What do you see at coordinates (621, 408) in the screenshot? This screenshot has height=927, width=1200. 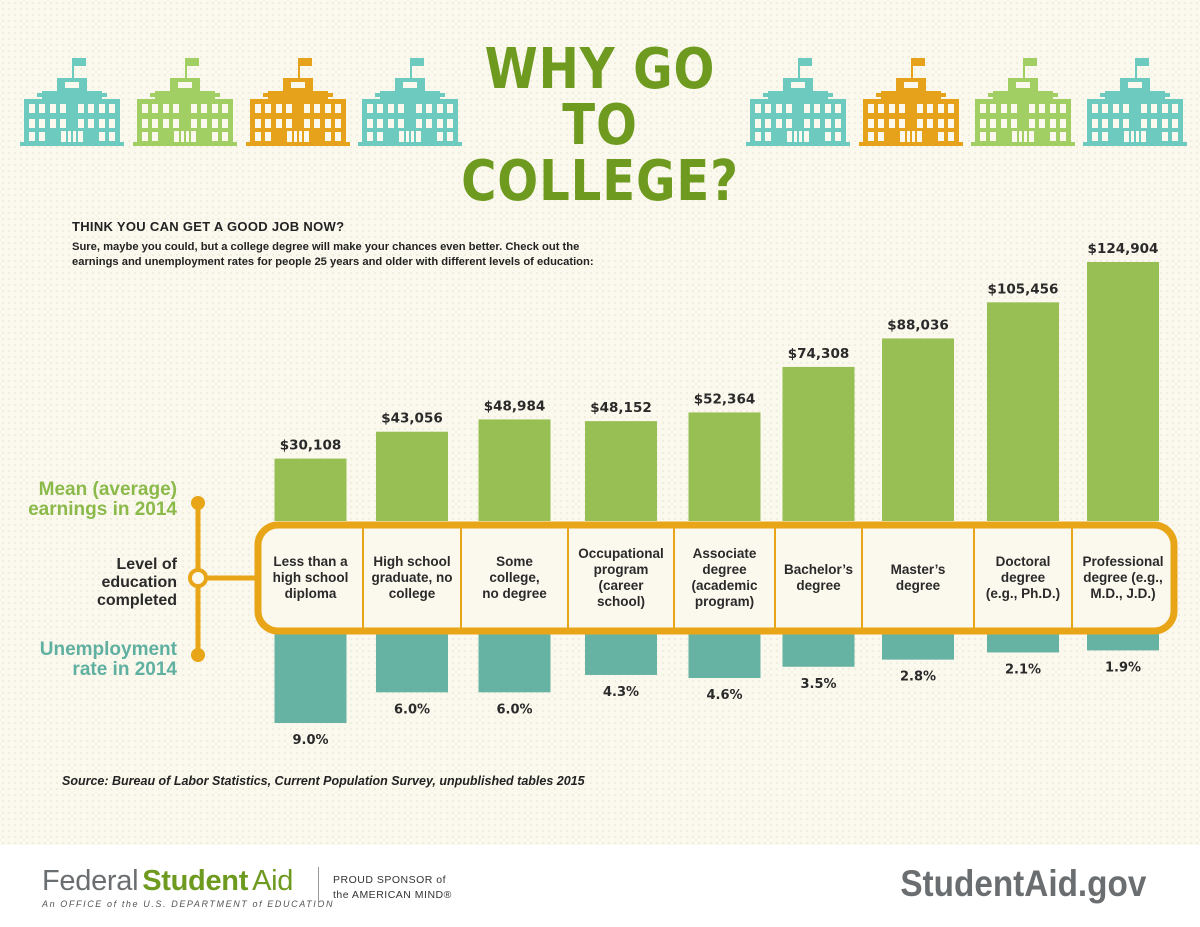 I see `earnings-value-label: $48,152` at bounding box center [621, 408].